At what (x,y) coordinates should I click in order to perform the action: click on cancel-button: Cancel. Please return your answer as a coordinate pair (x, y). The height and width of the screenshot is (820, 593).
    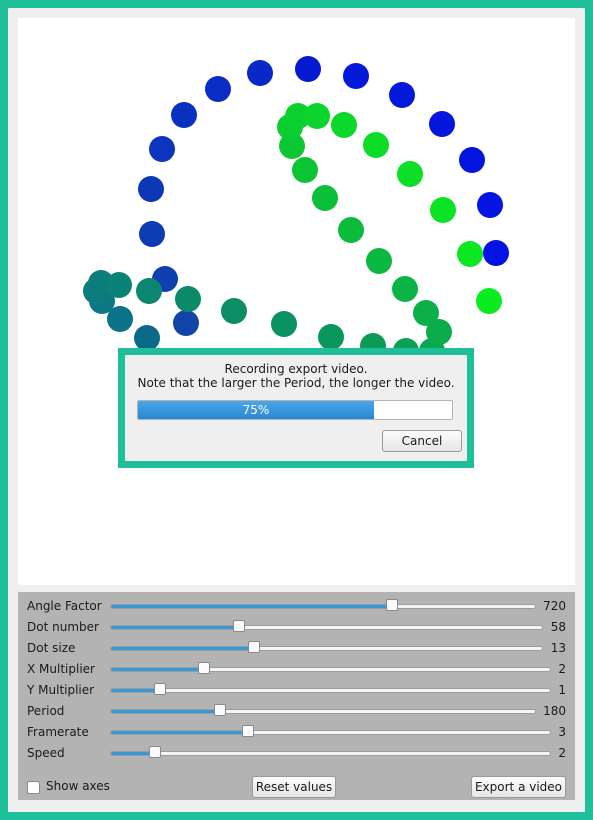
    Looking at the image, I should click on (422, 441).